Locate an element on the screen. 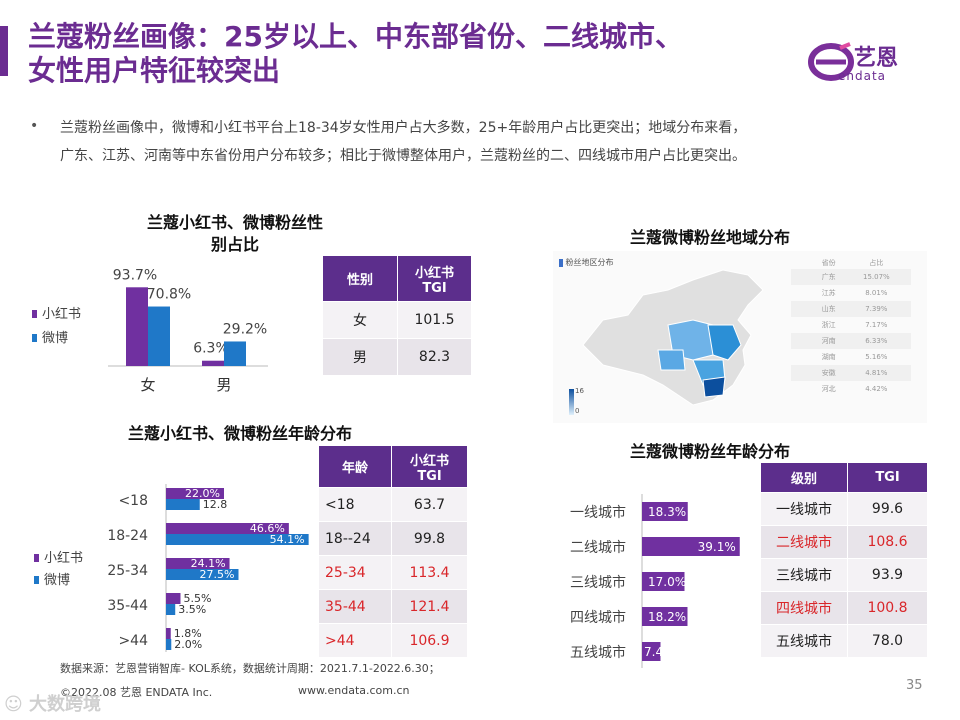 Image resolution: width=960 pixels, height=720 pixels. province-share: 6.33% is located at coordinates (876, 341).